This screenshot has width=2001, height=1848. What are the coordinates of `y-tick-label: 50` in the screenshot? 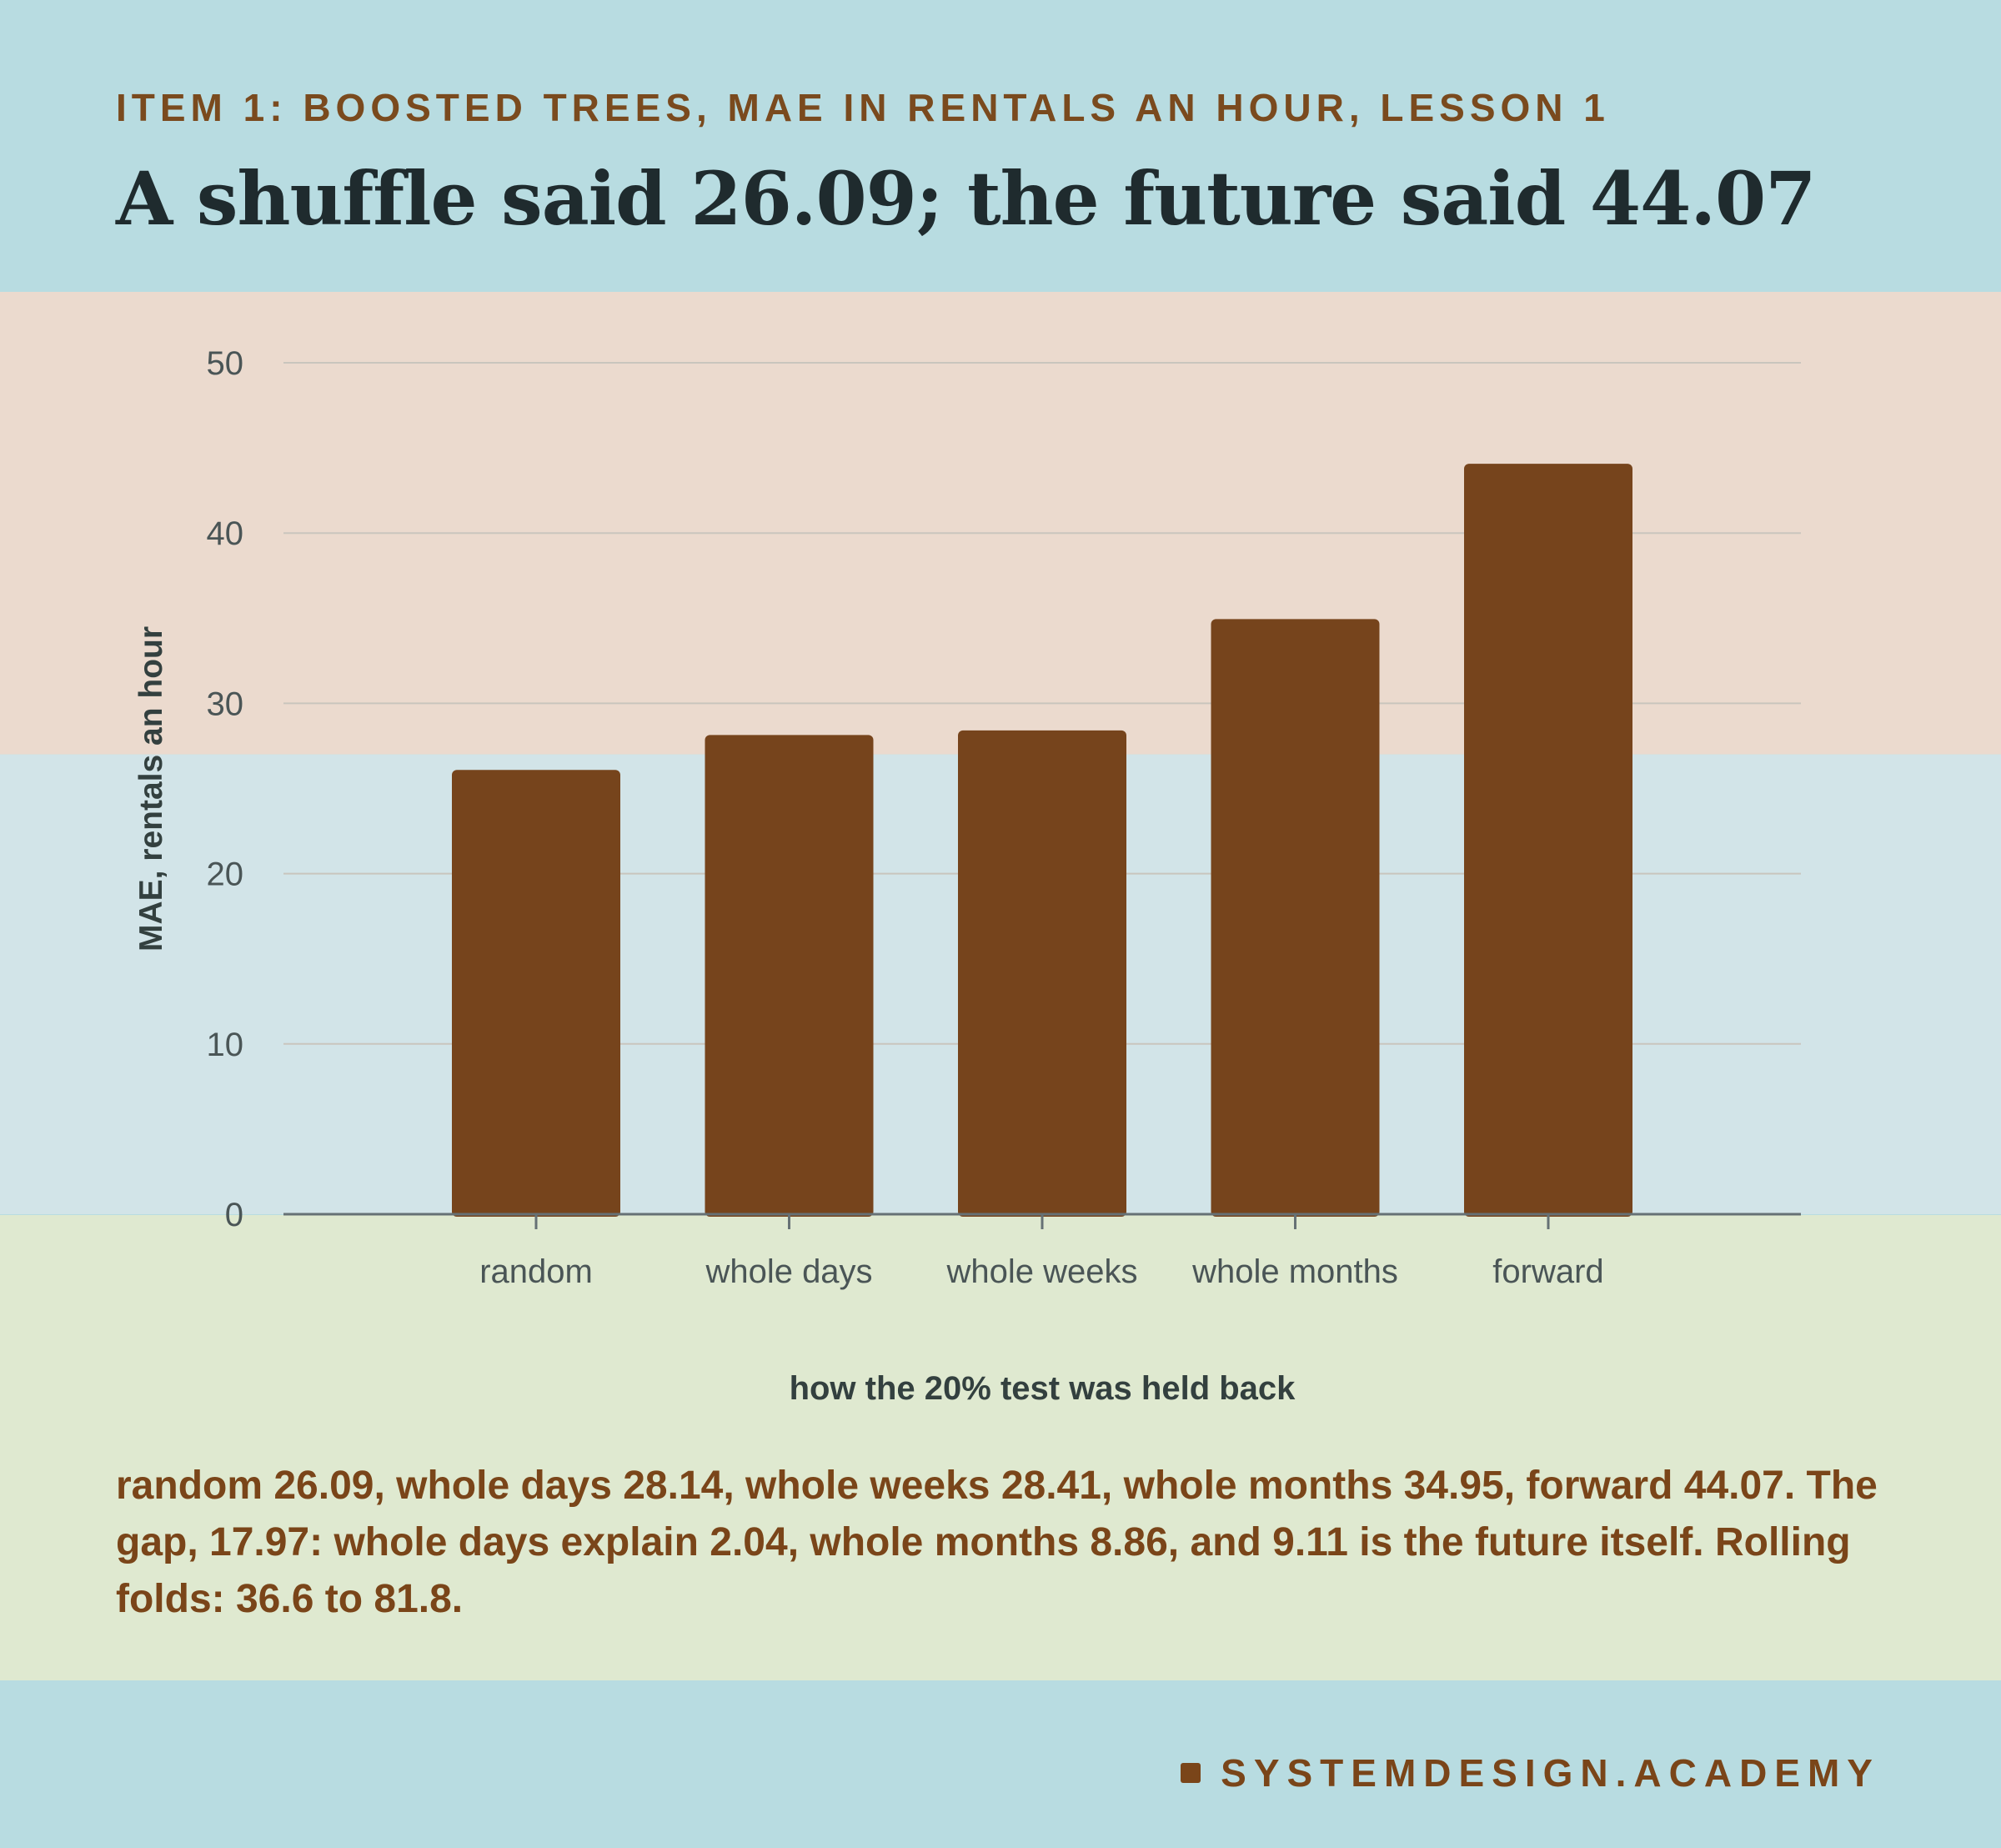 It's located at (225, 363).